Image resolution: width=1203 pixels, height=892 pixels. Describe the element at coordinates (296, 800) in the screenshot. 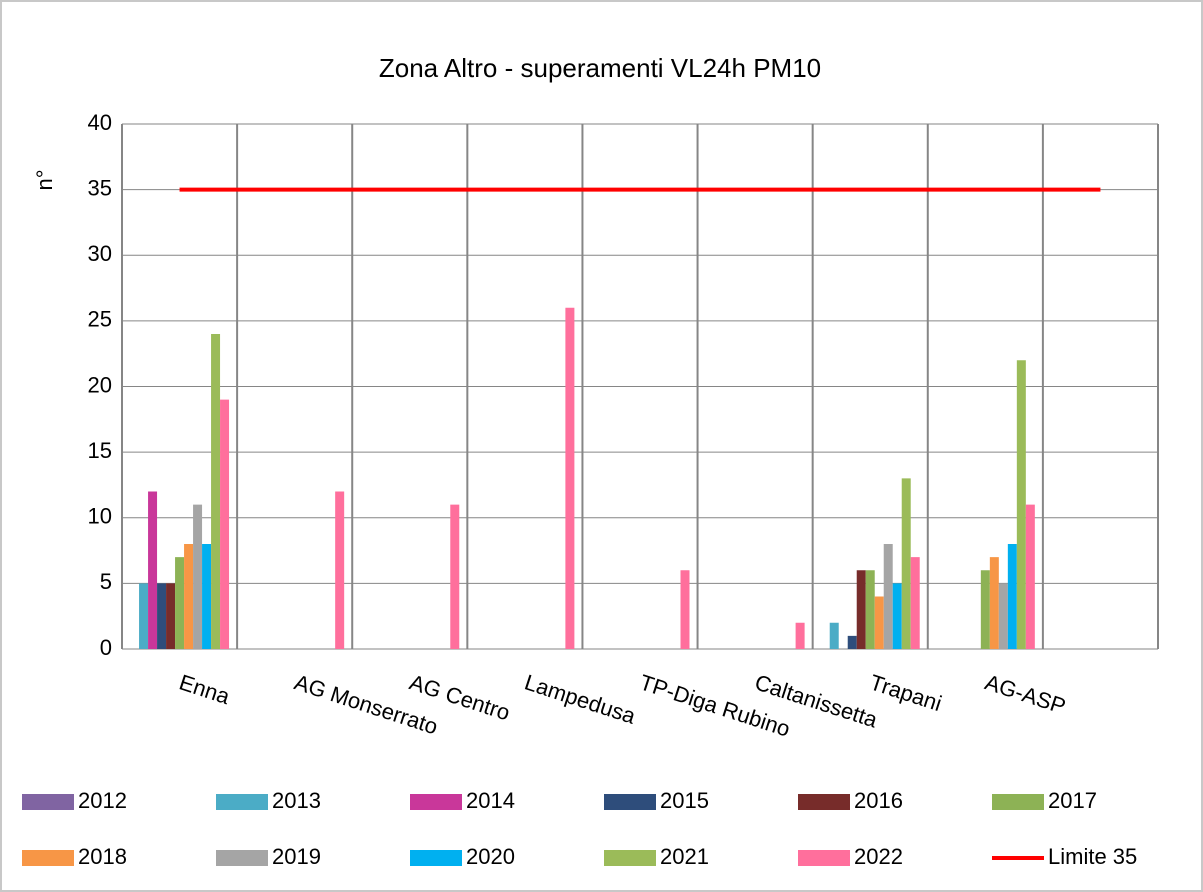

I see `legend-label: 2013` at that location.